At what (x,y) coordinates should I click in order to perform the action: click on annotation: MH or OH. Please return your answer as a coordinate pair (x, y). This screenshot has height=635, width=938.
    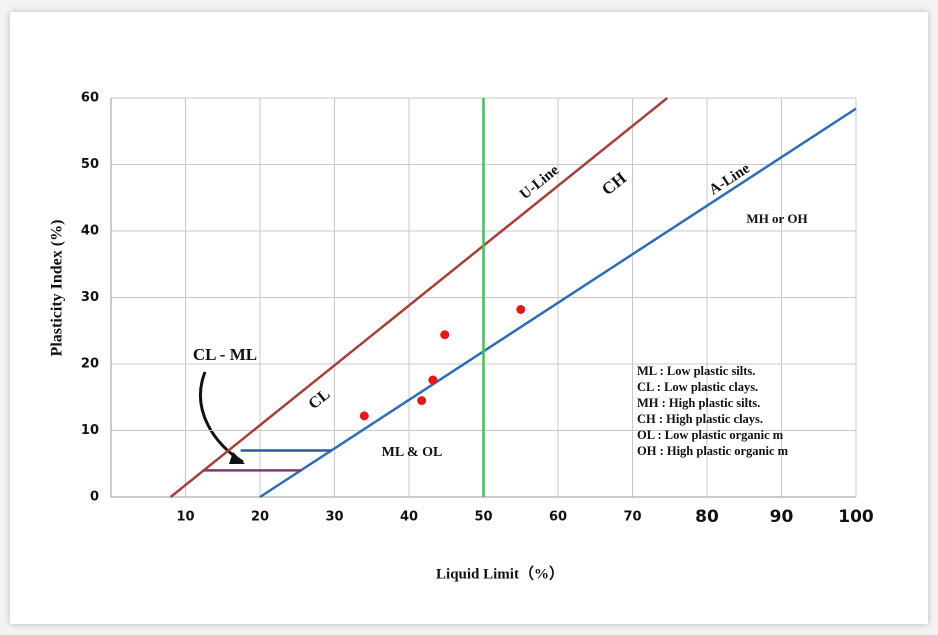
    Looking at the image, I should click on (776, 218).